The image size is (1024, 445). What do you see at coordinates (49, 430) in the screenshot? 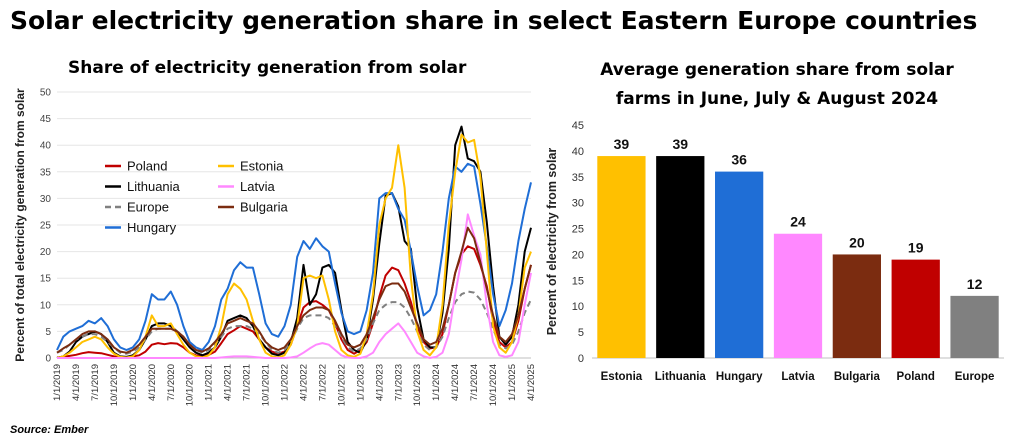
I see `source-note: Source: Ember` at bounding box center [49, 430].